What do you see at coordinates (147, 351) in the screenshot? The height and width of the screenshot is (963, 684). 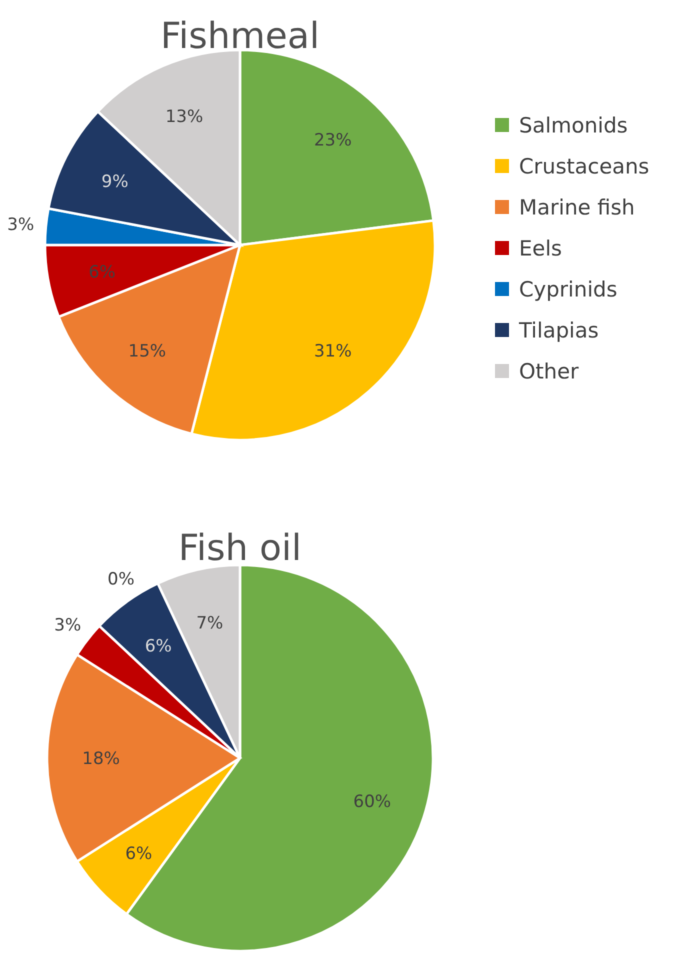 I see `data-label: 15%` at bounding box center [147, 351].